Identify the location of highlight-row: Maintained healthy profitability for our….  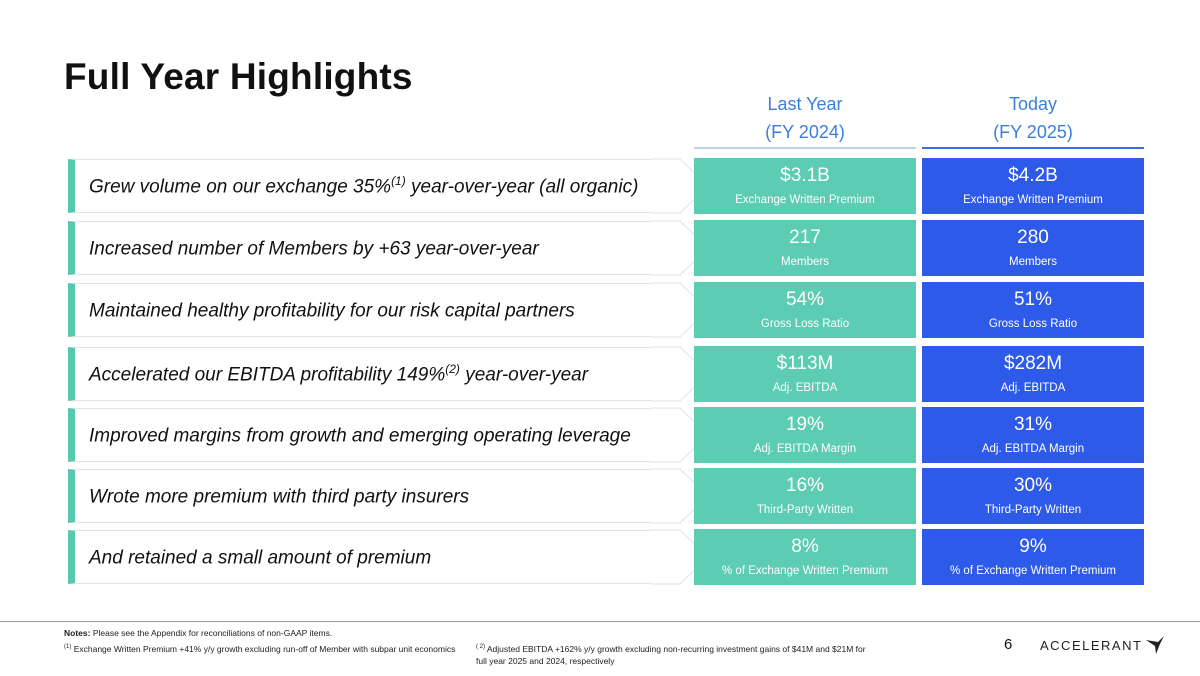
(608, 310).